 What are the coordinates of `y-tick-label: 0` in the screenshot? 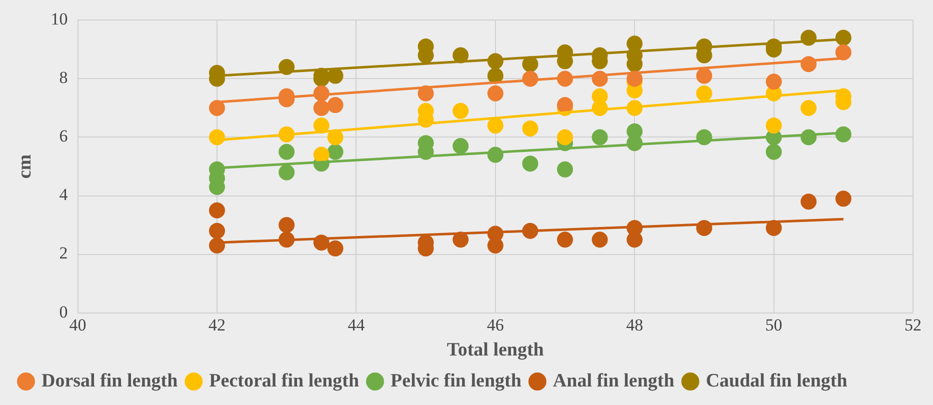 It's located at (63, 312).